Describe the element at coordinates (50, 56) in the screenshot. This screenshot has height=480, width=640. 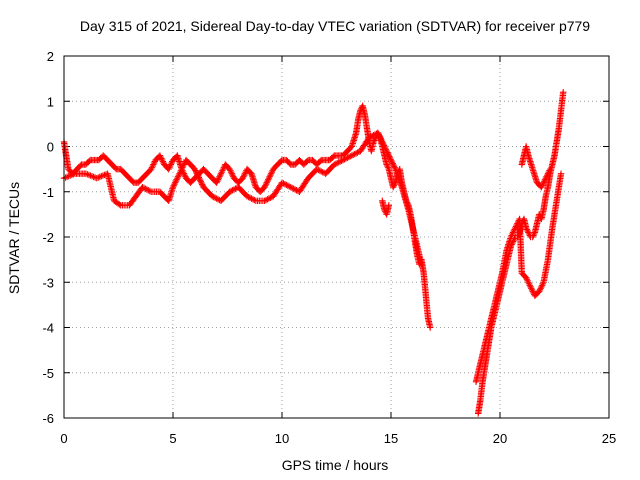
I see `y-tick-label: 2` at that location.